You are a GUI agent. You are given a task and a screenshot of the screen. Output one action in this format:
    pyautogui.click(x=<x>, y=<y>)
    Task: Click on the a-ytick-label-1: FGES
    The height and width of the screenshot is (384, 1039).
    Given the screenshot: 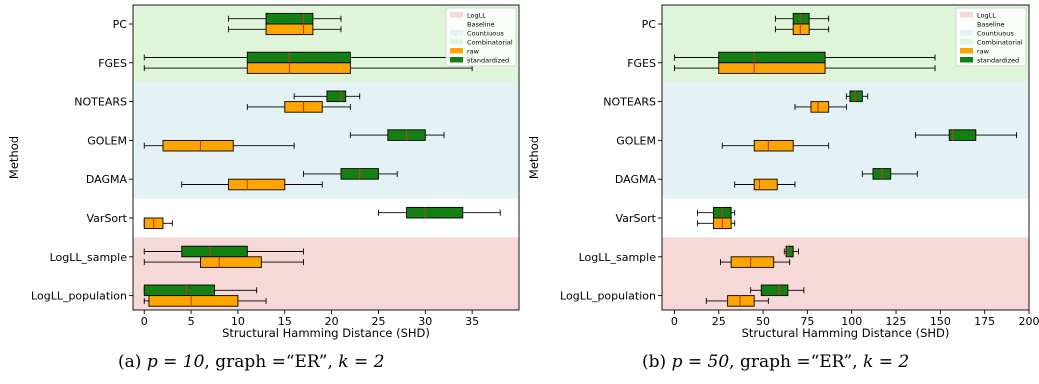 What is the action you would take?
    pyautogui.click(x=112, y=63)
    